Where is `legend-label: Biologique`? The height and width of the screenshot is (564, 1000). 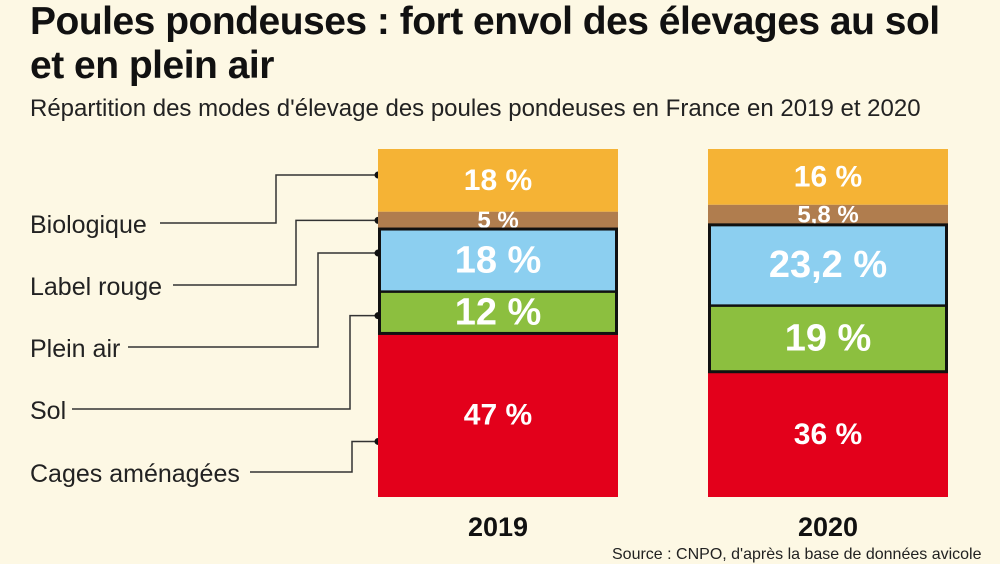
legend-label: Biologique is located at coordinates (88, 225).